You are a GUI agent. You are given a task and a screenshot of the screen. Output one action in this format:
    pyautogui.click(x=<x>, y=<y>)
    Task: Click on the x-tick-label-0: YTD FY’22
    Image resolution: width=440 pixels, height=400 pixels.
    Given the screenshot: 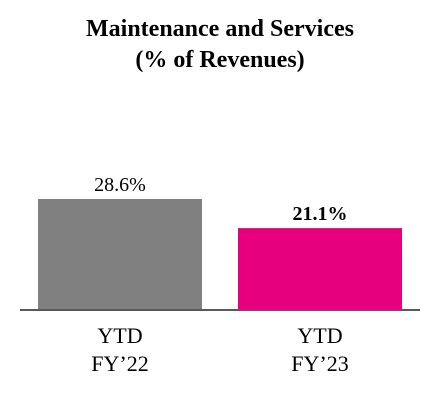 What is the action you would take?
    pyautogui.click(x=120, y=350)
    